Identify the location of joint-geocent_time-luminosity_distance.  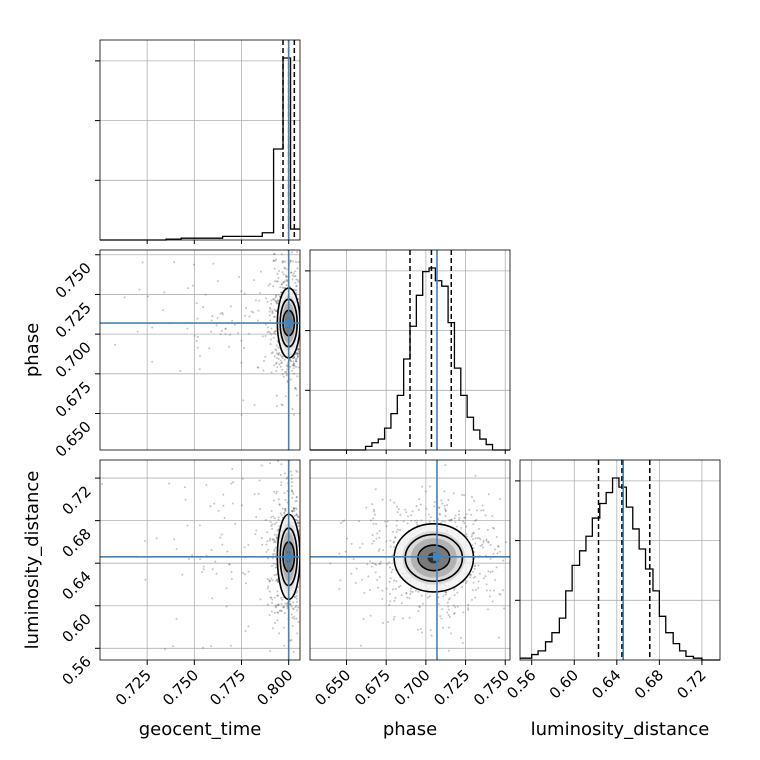
(200, 553).